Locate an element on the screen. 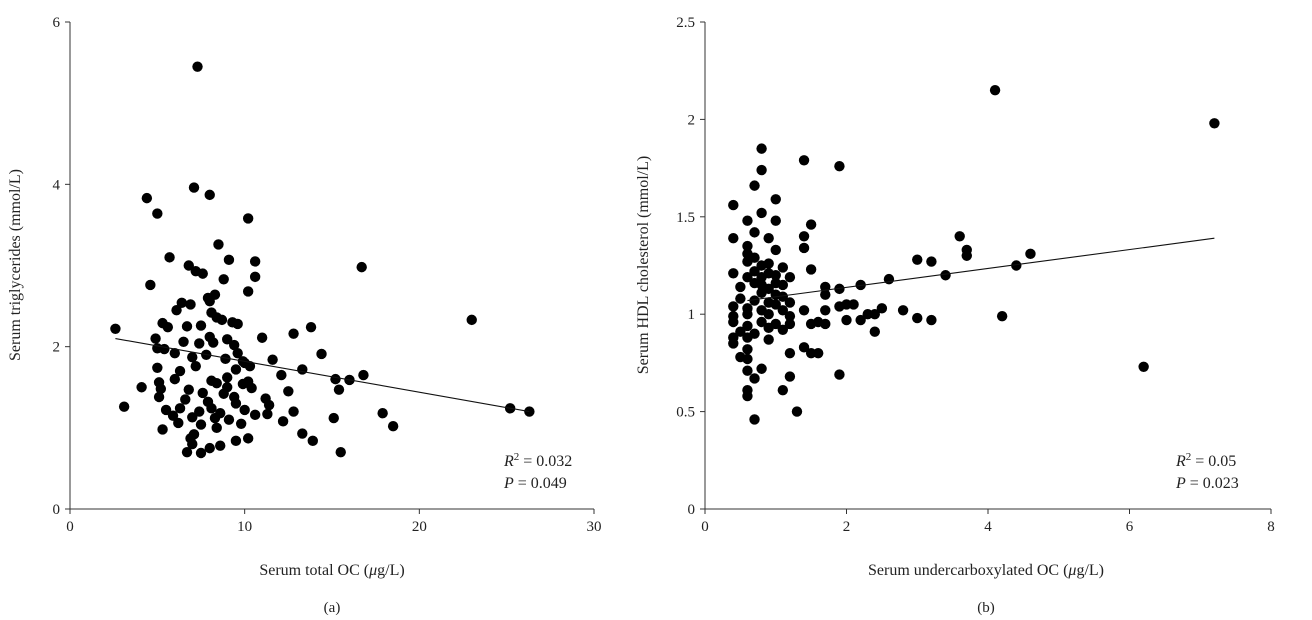 The height and width of the screenshot is (620, 1312). panel-label-b: (b) is located at coordinates (986, 608).